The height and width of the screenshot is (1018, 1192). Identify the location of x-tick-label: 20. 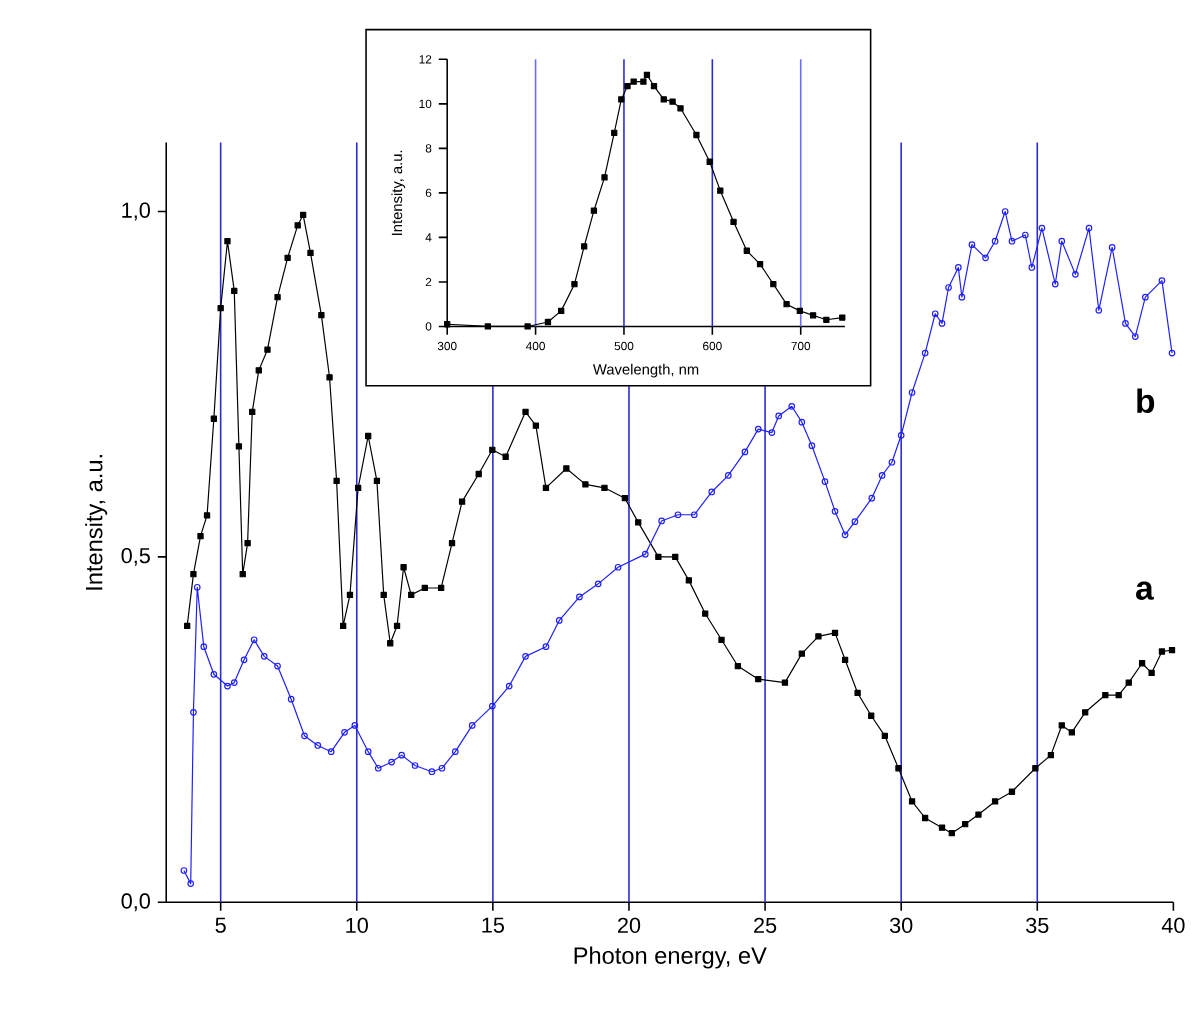
(629, 926).